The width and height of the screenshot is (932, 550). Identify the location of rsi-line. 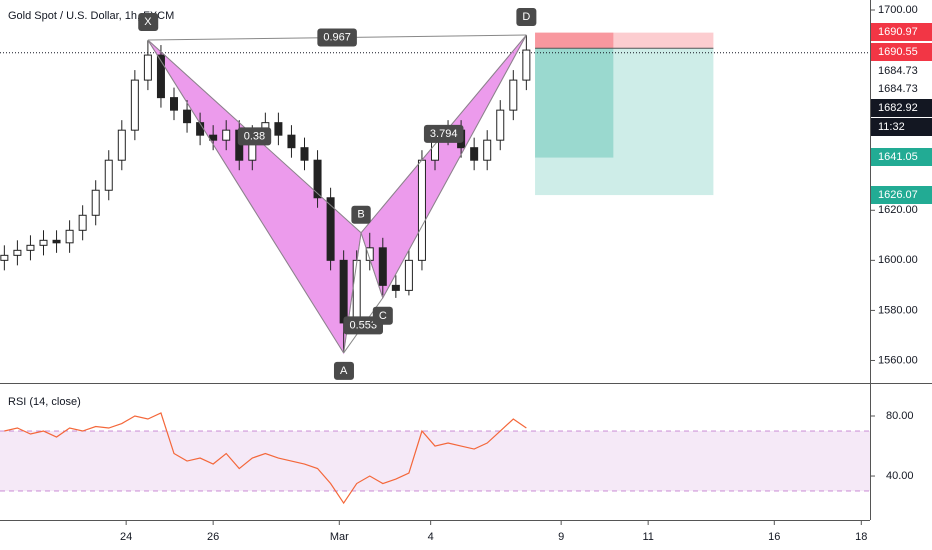
(265, 458).